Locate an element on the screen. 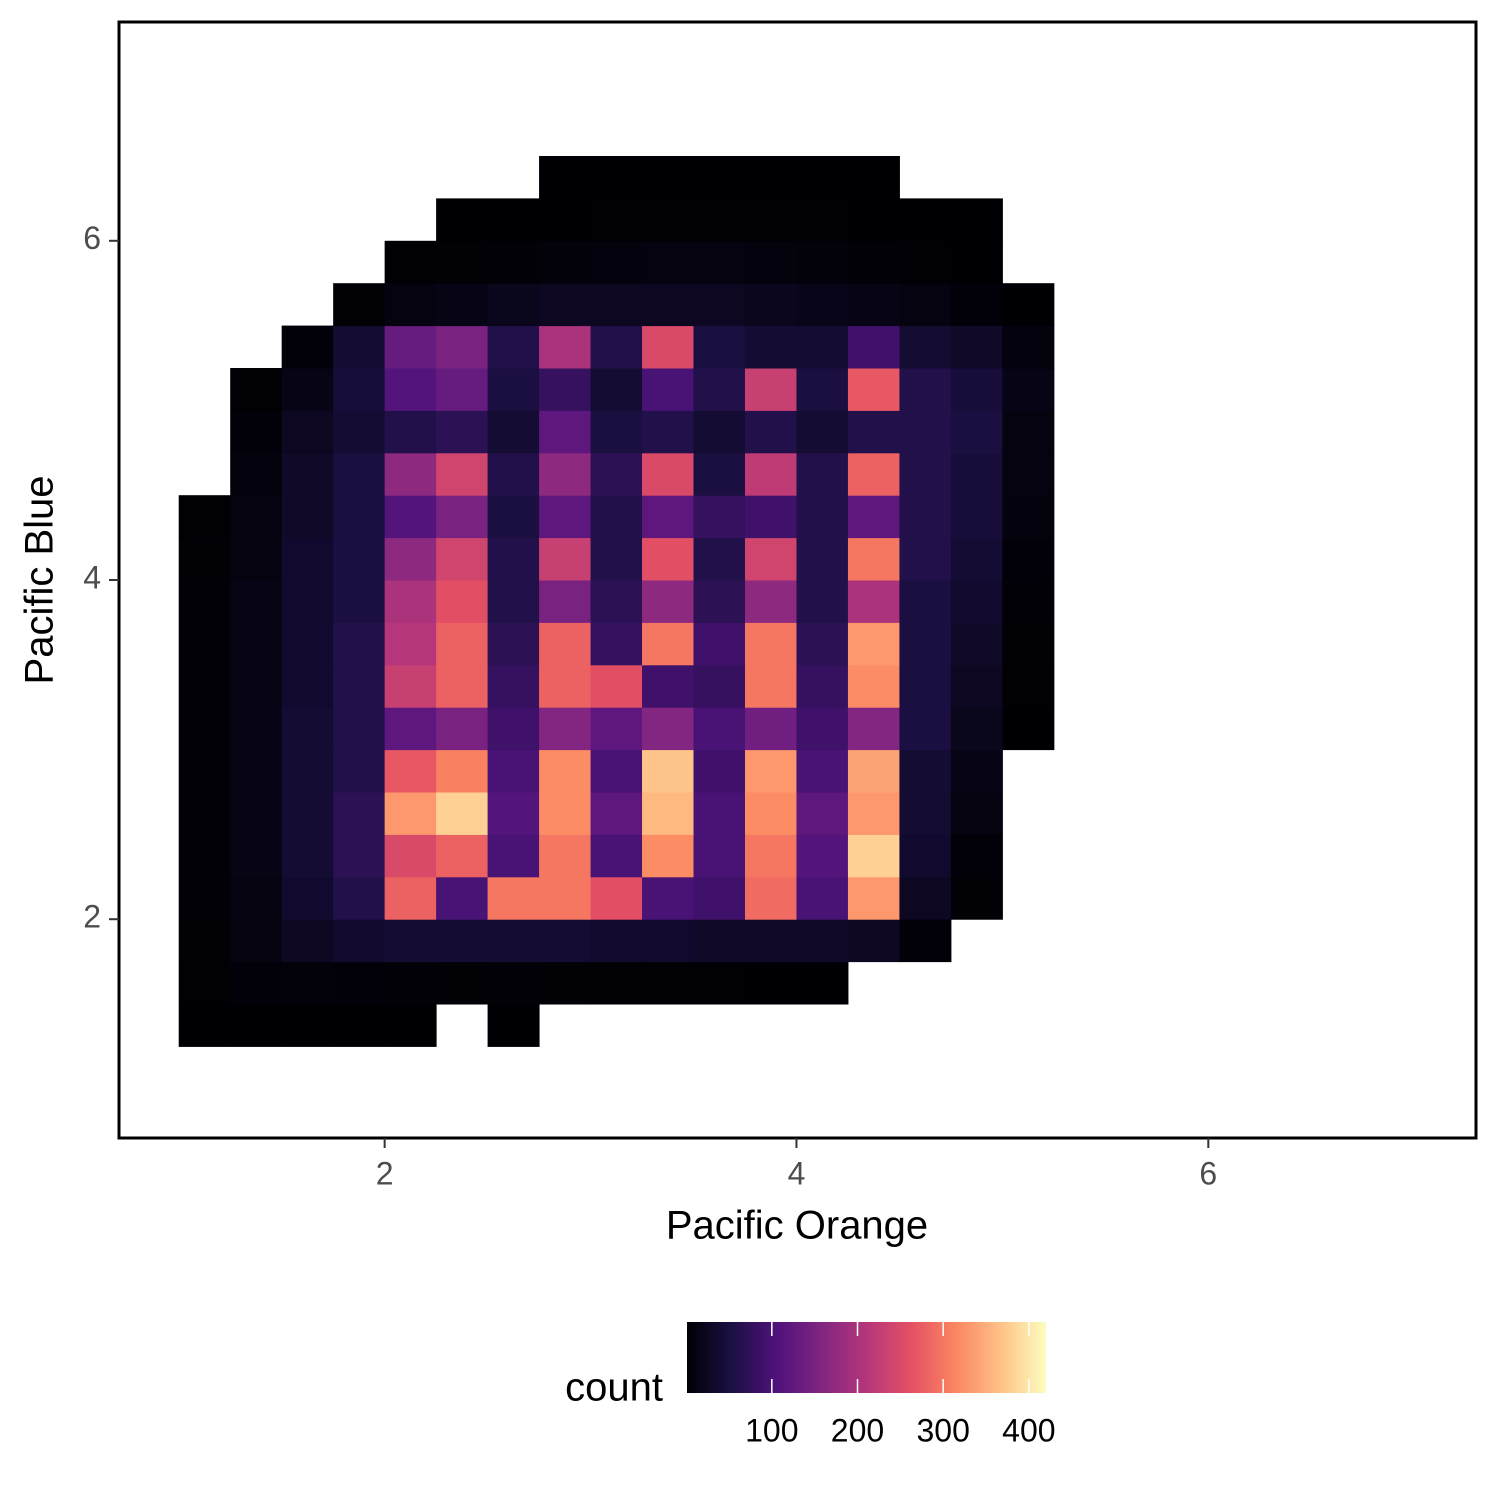 This screenshot has height=1500, width=1500. colorbar-tick-label: 200 is located at coordinates (857, 1430).